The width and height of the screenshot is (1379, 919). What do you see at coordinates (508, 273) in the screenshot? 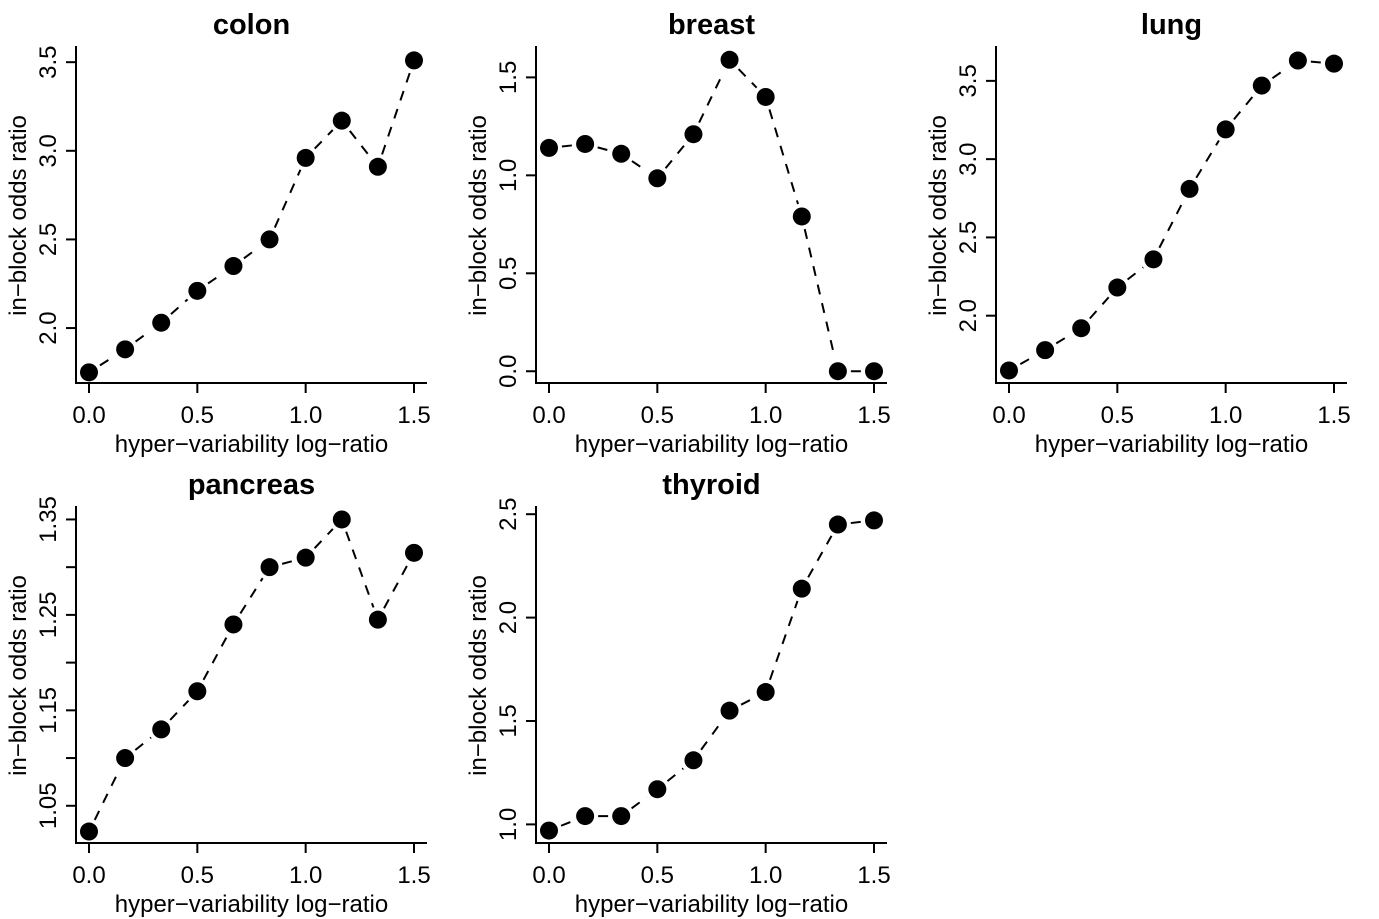
I see `y-tick-label: 0.5` at bounding box center [508, 273].